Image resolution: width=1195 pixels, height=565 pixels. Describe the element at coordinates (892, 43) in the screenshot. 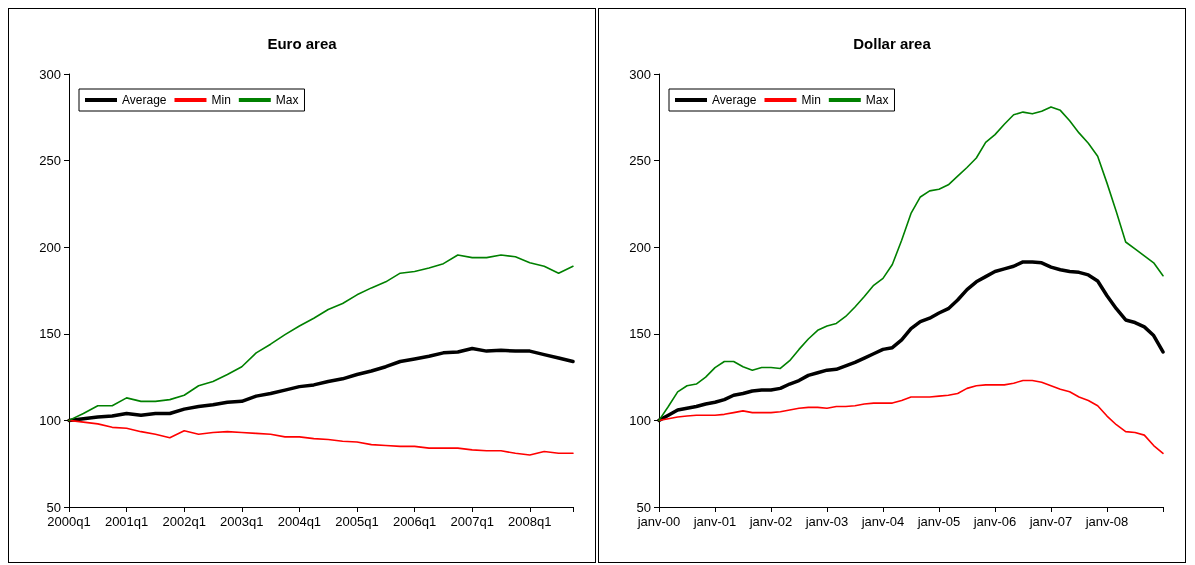

I see `chart-title: Dollar area` at that location.